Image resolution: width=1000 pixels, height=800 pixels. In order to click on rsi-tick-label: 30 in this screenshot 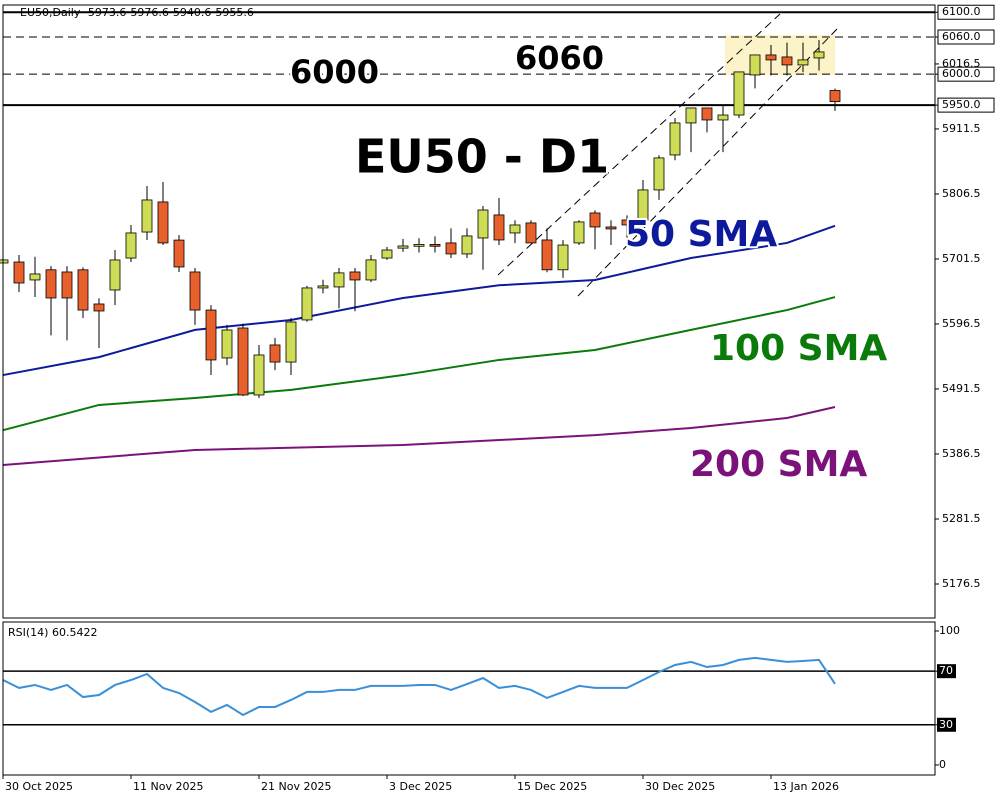, I will do `click(946, 724)`.